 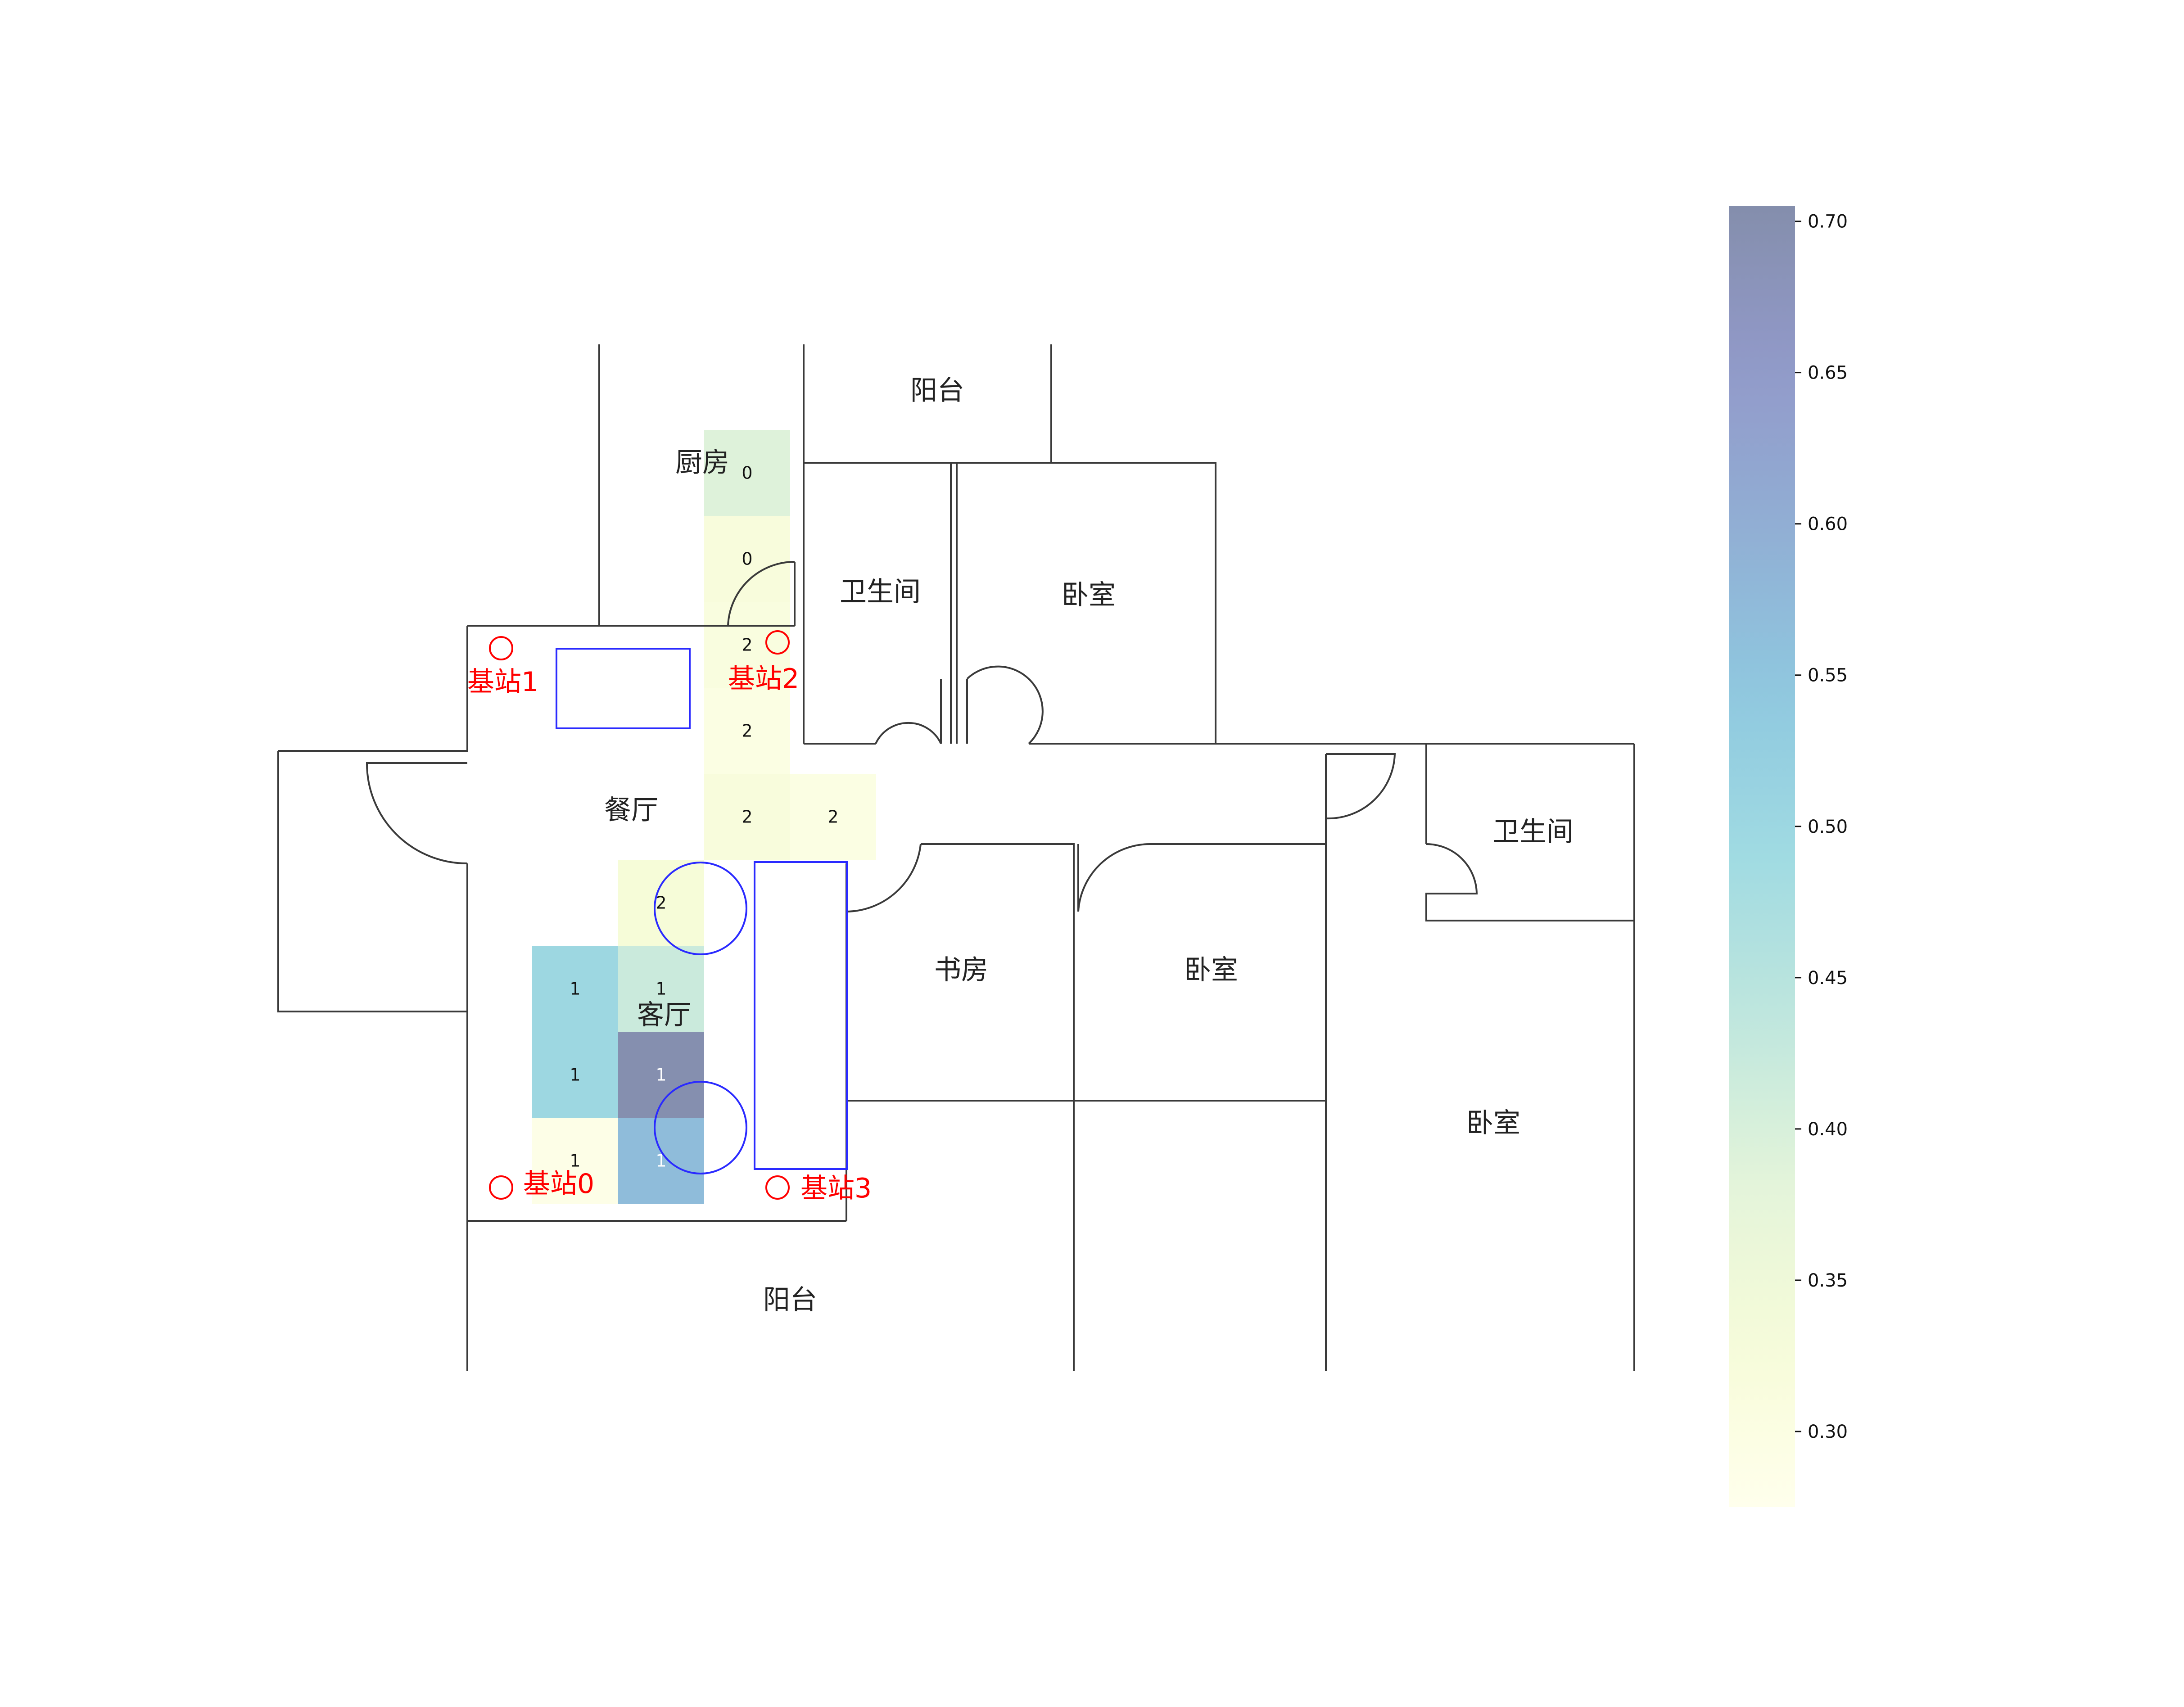 What do you see at coordinates (664, 1015) in the screenshot?
I see `room-label-living: 客厅` at bounding box center [664, 1015].